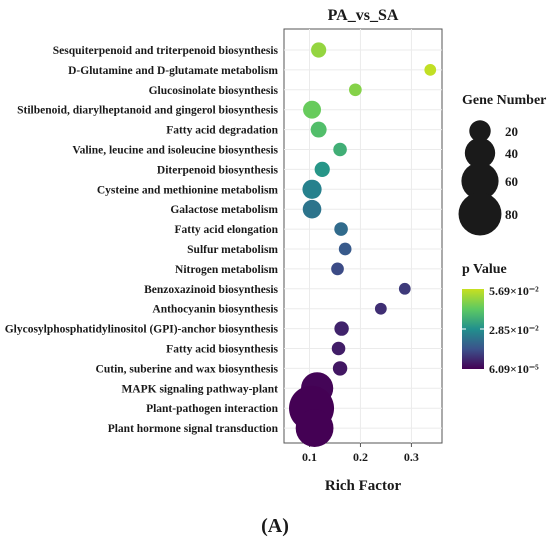  Describe the element at coordinates (514, 291) in the screenshot. I see `color-legend-max-label: 5.69×10⁻²` at that location.